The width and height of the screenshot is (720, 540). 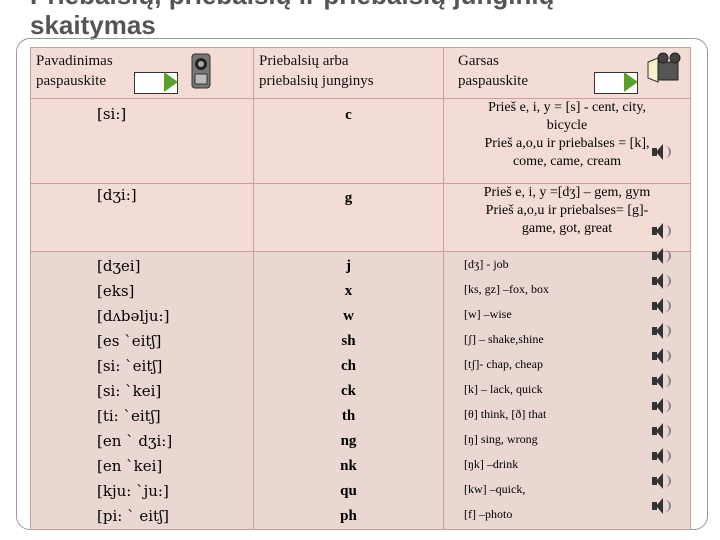 I want to click on letter: nk, so click(x=348, y=466).